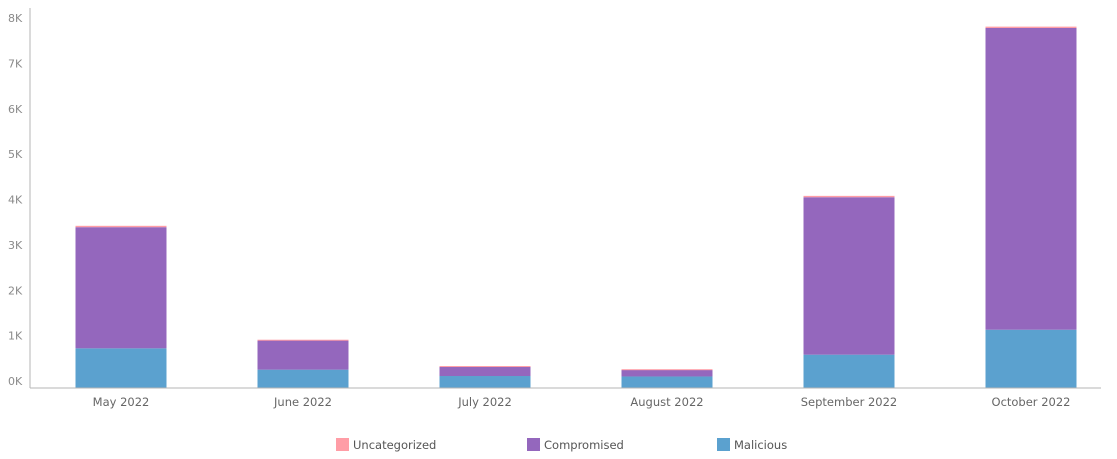 Image resolution: width=1117 pixels, height=459 pixels. I want to click on x-tick-label: May 2022, so click(121, 402).